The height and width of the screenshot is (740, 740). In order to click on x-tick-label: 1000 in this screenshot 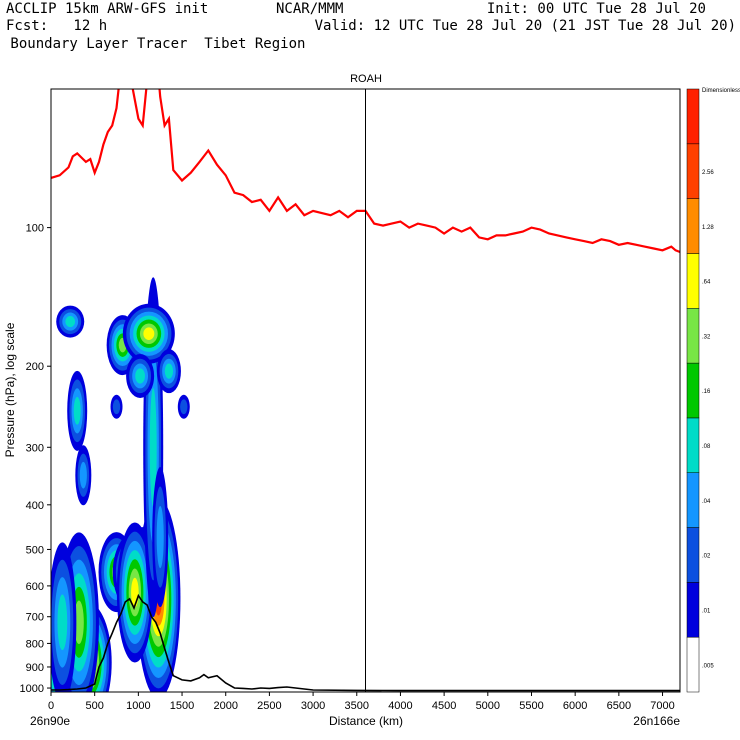, I will do `click(138, 706)`.